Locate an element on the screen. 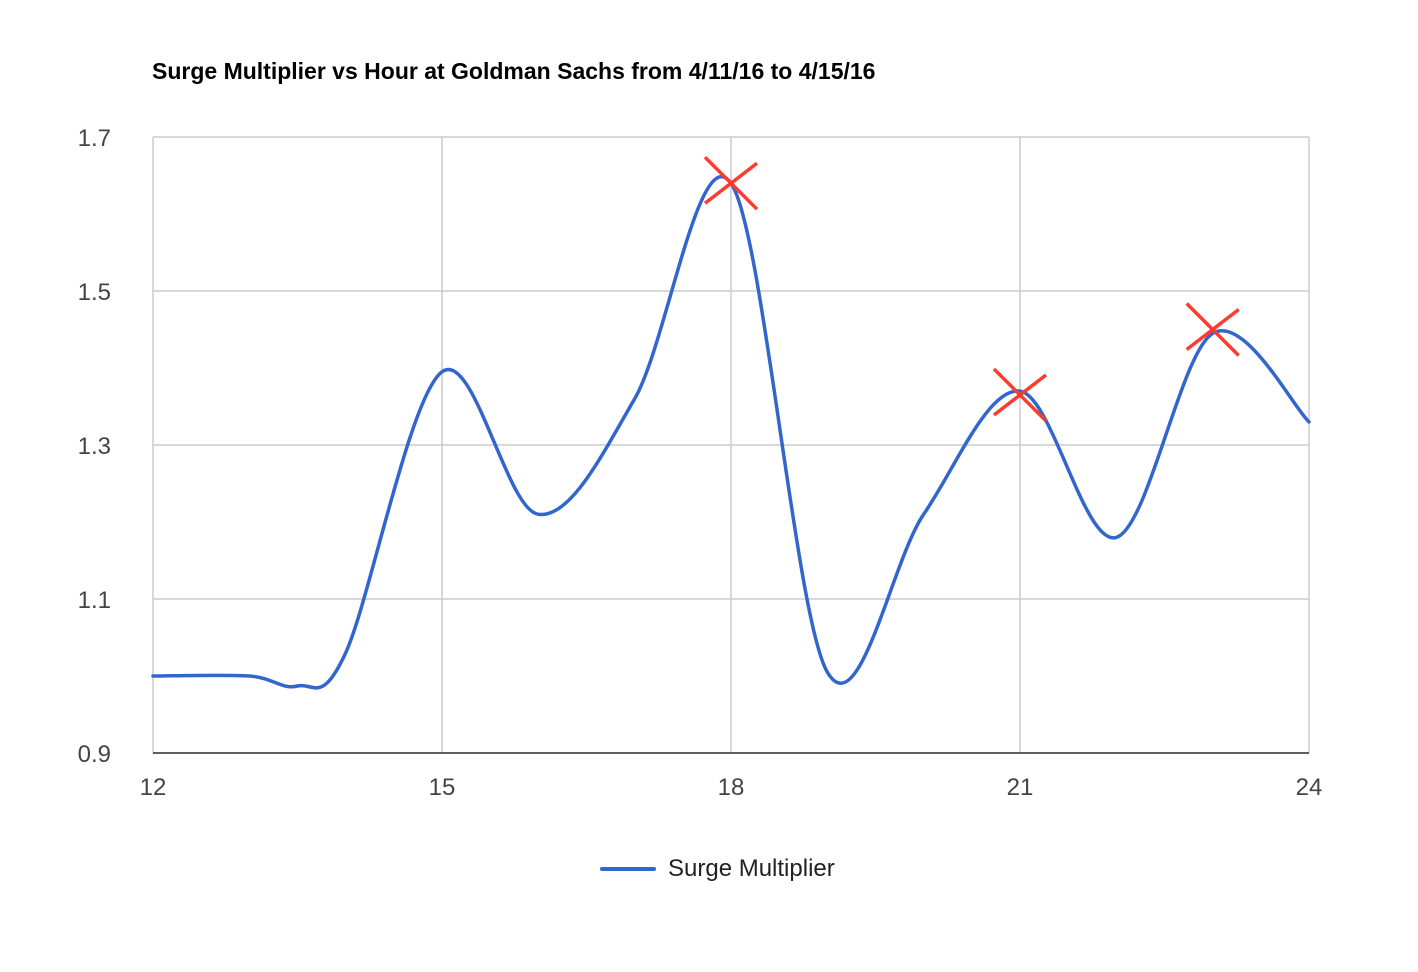 The width and height of the screenshot is (1418, 972). x-tick-label: 21 is located at coordinates (1020, 787).